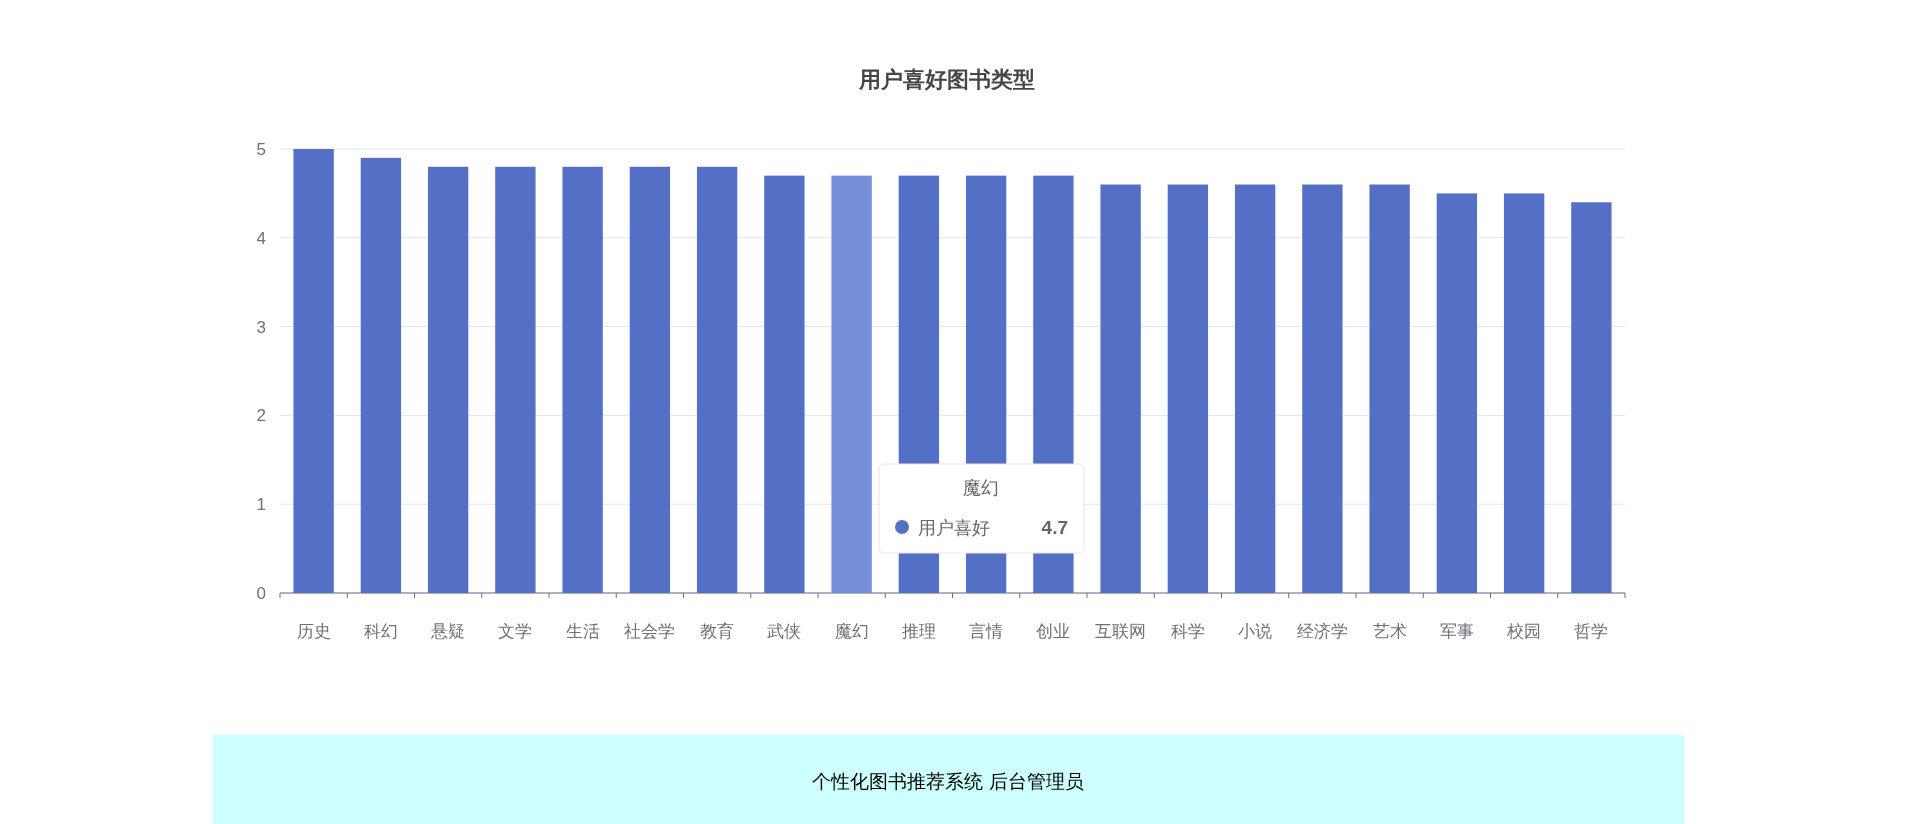 Image resolution: width=1920 pixels, height=824 pixels. What do you see at coordinates (948, 781) in the screenshot?
I see `text: 个性化图书推荐系统 后台管理员` at bounding box center [948, 781].